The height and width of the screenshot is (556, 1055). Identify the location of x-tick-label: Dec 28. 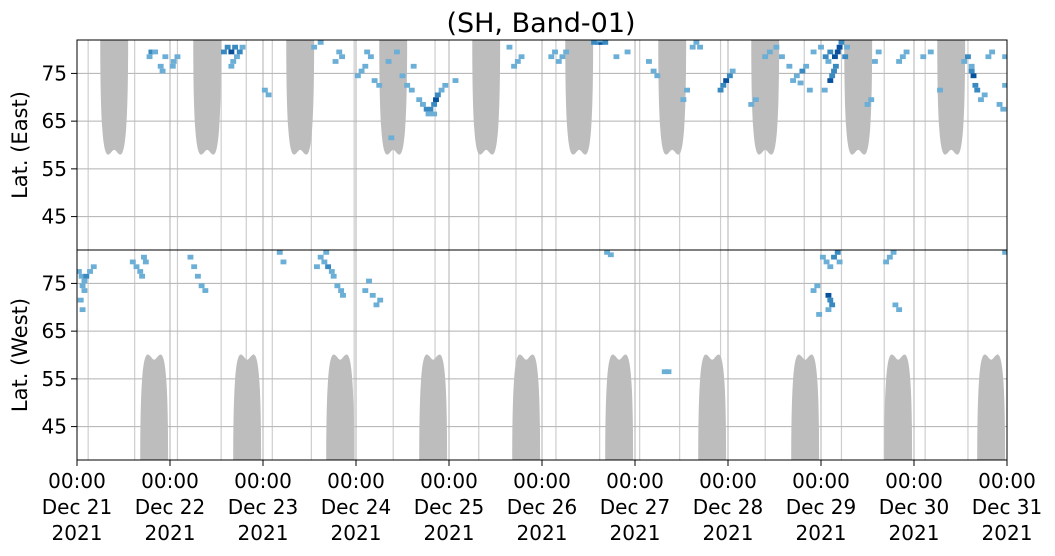
(728, 507).